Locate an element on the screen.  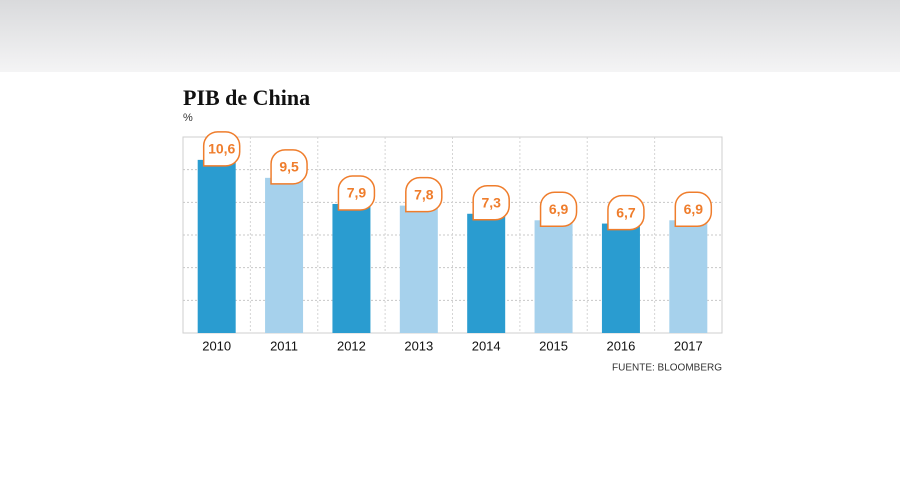
x-tick-label: 2017 is located at coordinates (688, 345).